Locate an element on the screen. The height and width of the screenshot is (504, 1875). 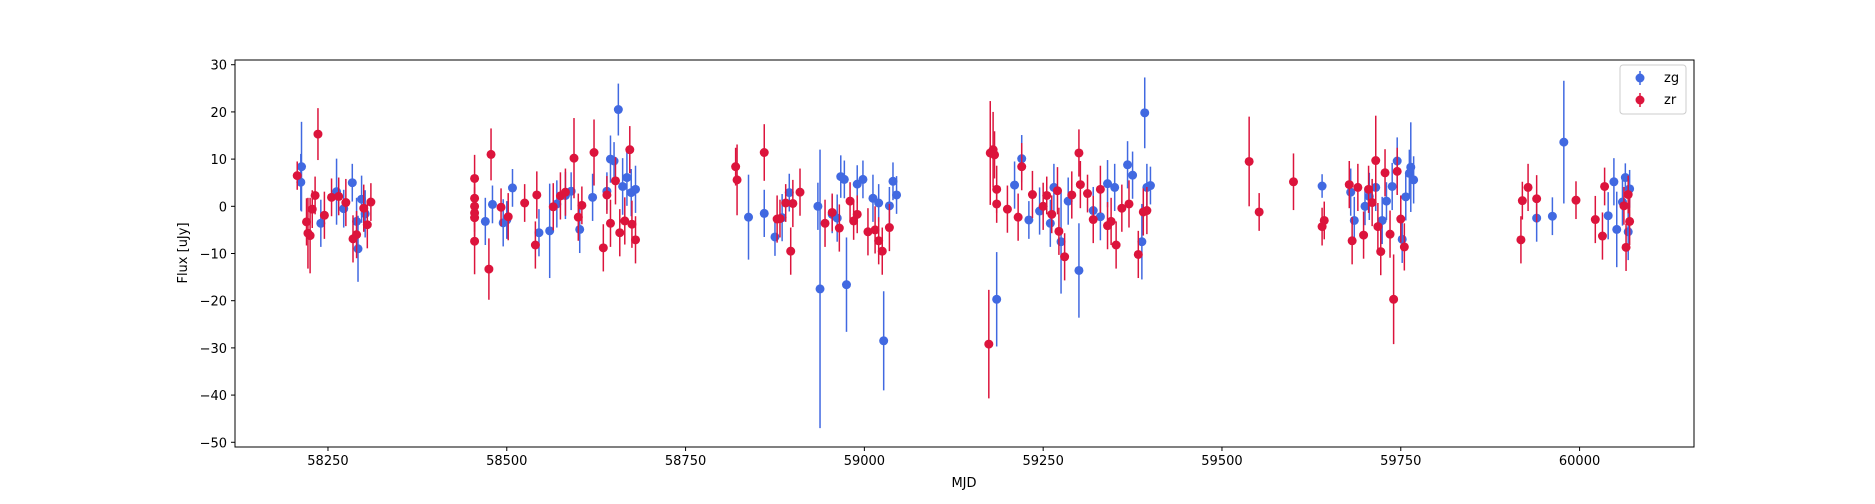
y-tick-label: 0 is located at coordinates (223, 207).